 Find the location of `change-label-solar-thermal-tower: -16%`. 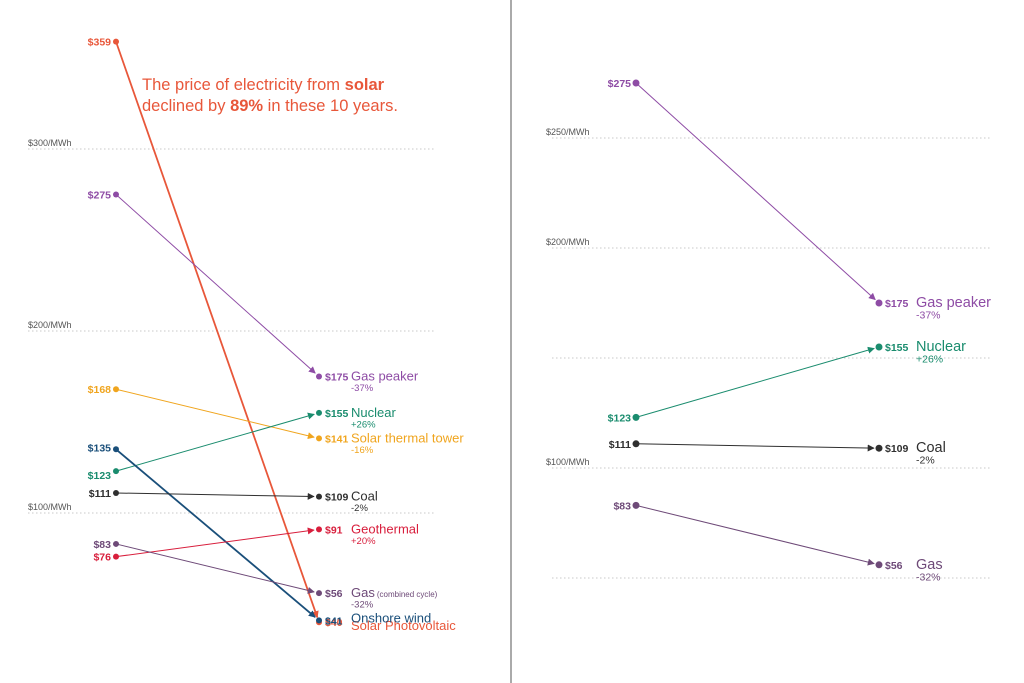

change-label-solar-thermal-tower: -16% is located at coordinates (362, 450).